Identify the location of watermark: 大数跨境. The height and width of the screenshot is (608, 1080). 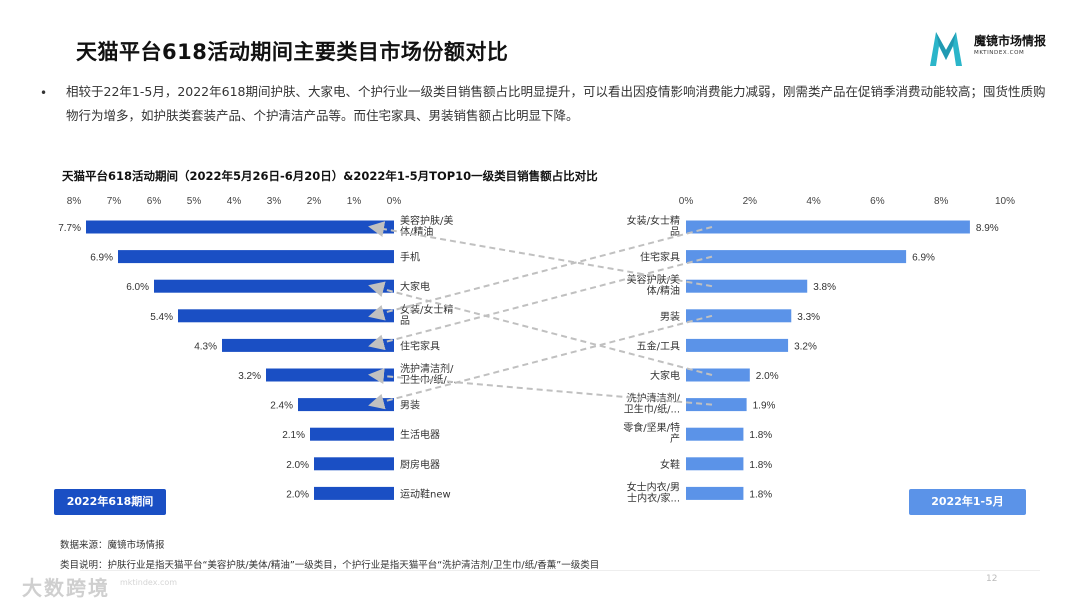
(66, 588).